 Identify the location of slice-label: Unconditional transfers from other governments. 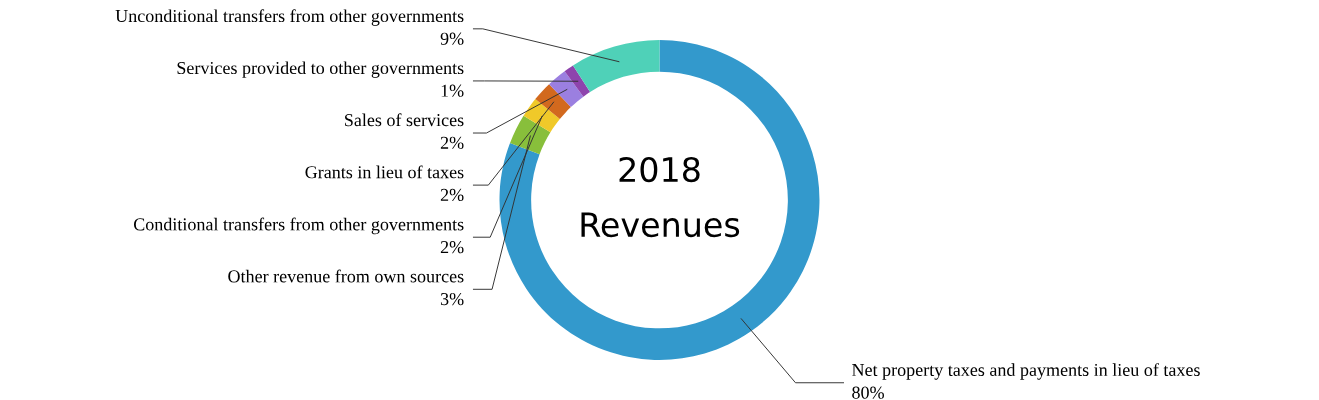
(289, 17).